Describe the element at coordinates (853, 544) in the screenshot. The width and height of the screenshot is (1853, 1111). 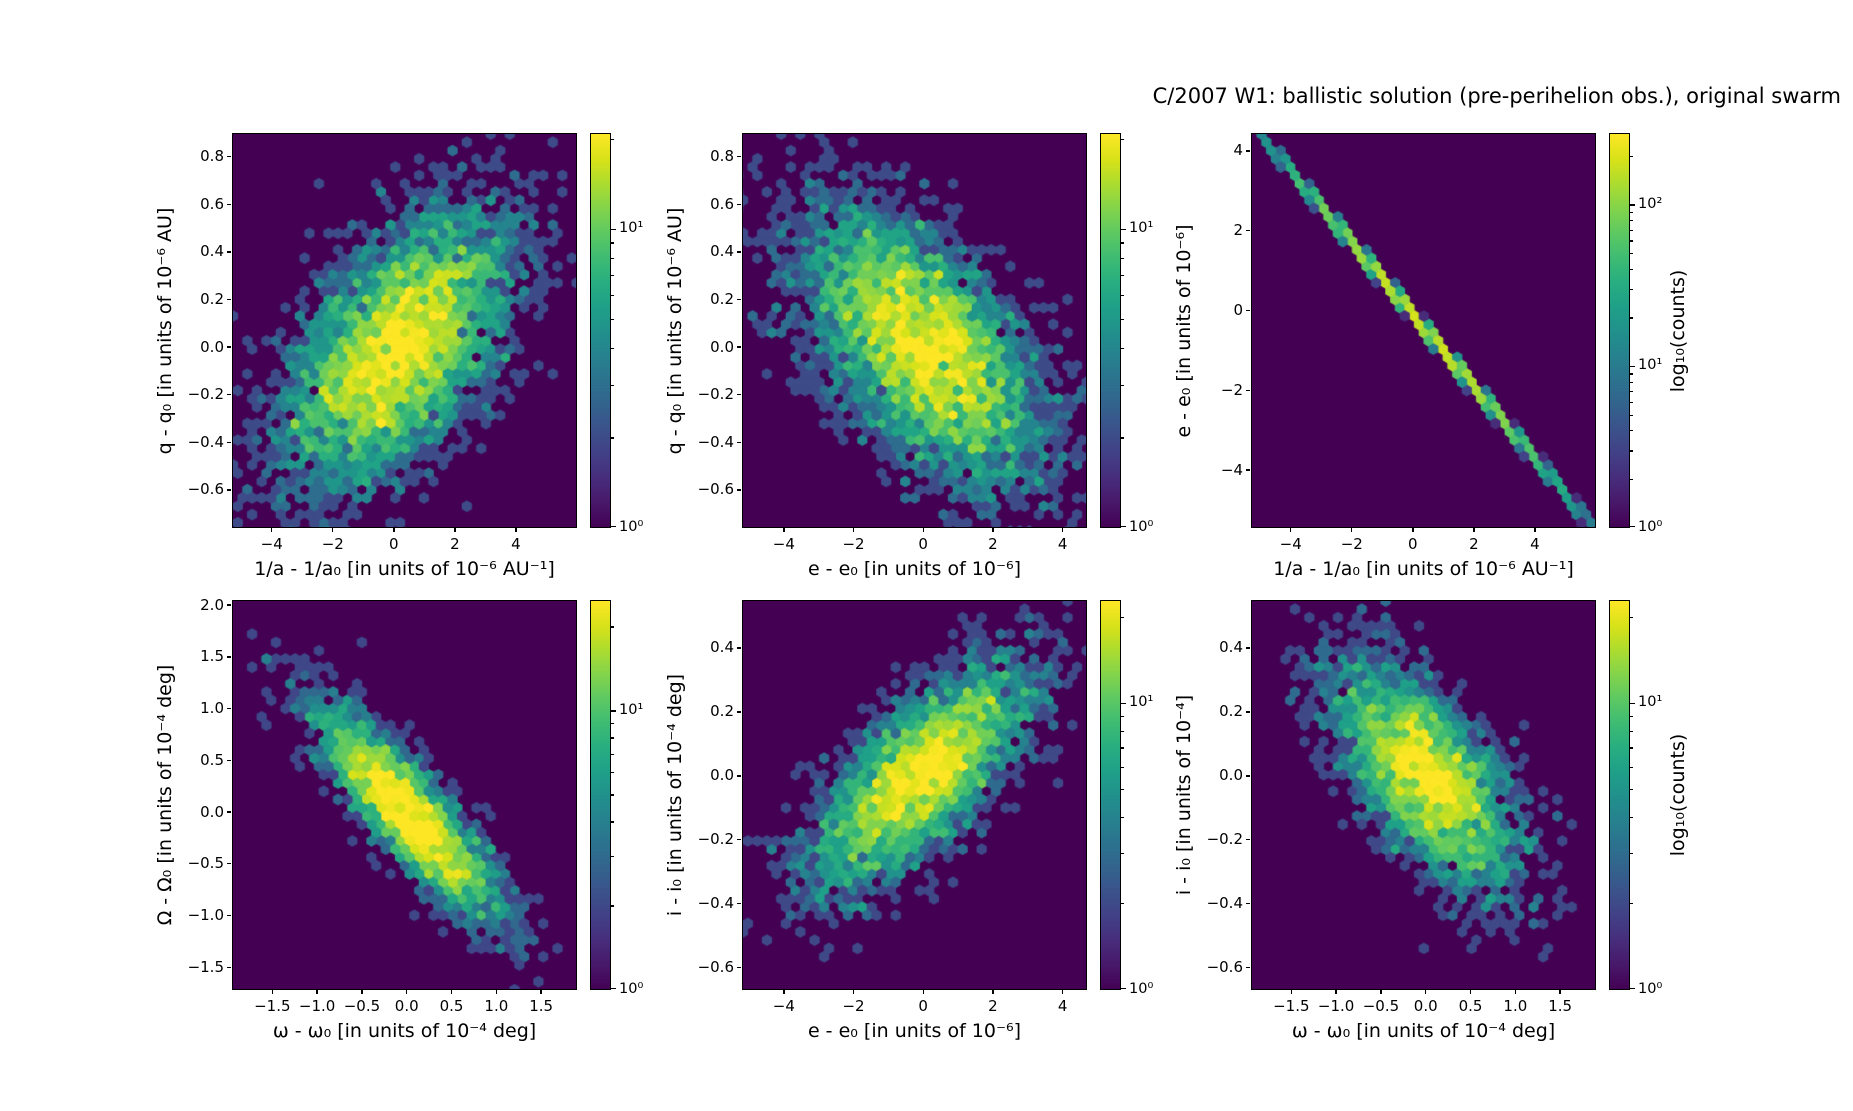
I see `x-tick-label: −2` at that location.